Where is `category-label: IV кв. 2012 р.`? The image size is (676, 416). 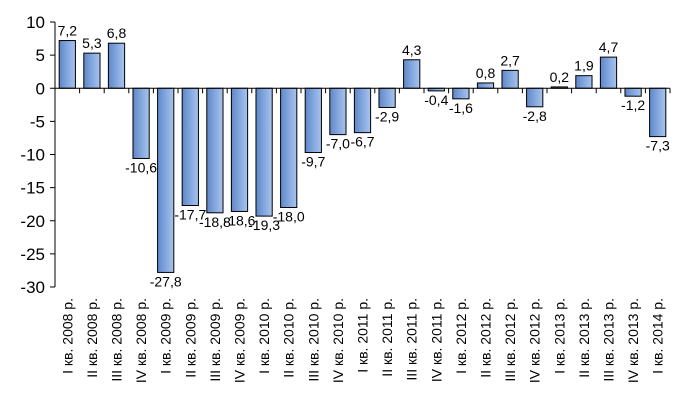 category-label: IV кв. 2012 р. is located at coordinates (535, 340).